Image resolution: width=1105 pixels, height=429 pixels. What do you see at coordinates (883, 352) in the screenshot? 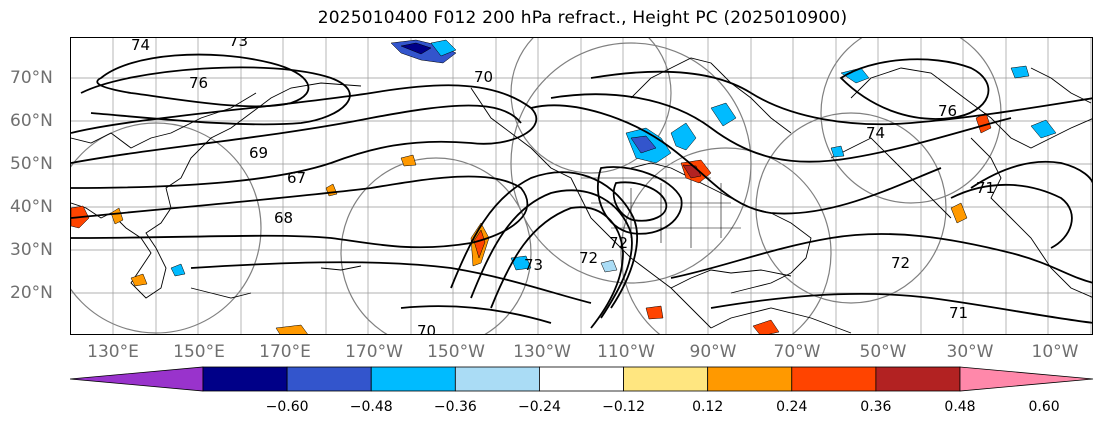
I see `lon-label-50w: 50°W` at bounding box center [883, 352].